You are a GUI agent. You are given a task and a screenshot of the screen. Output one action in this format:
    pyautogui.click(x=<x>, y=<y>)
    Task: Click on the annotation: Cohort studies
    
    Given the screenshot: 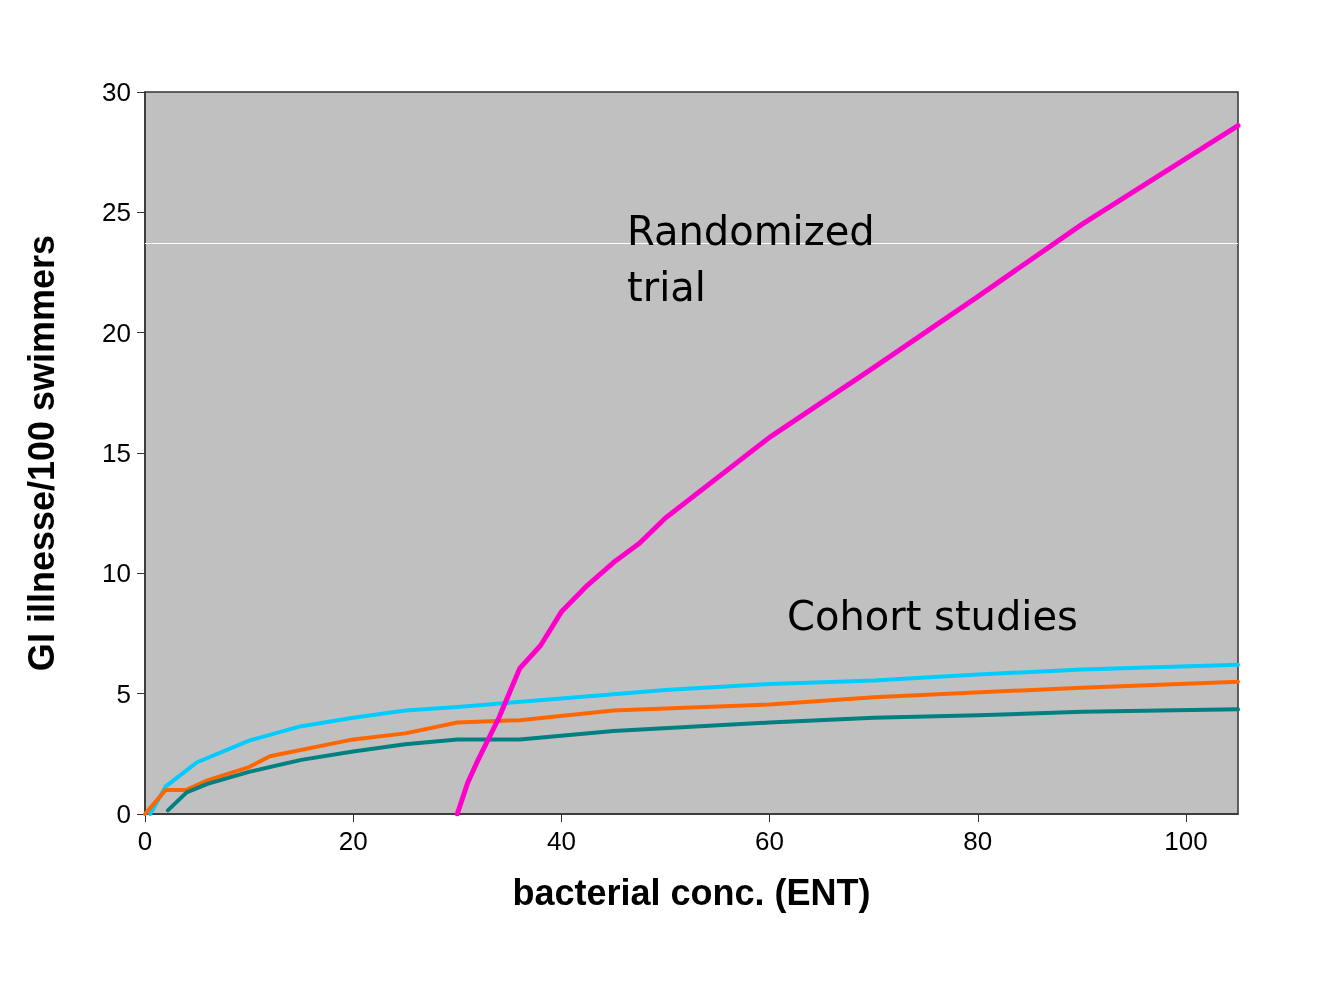 What is the action you would take?
    pyautogui.click(x=932, y=616)
    